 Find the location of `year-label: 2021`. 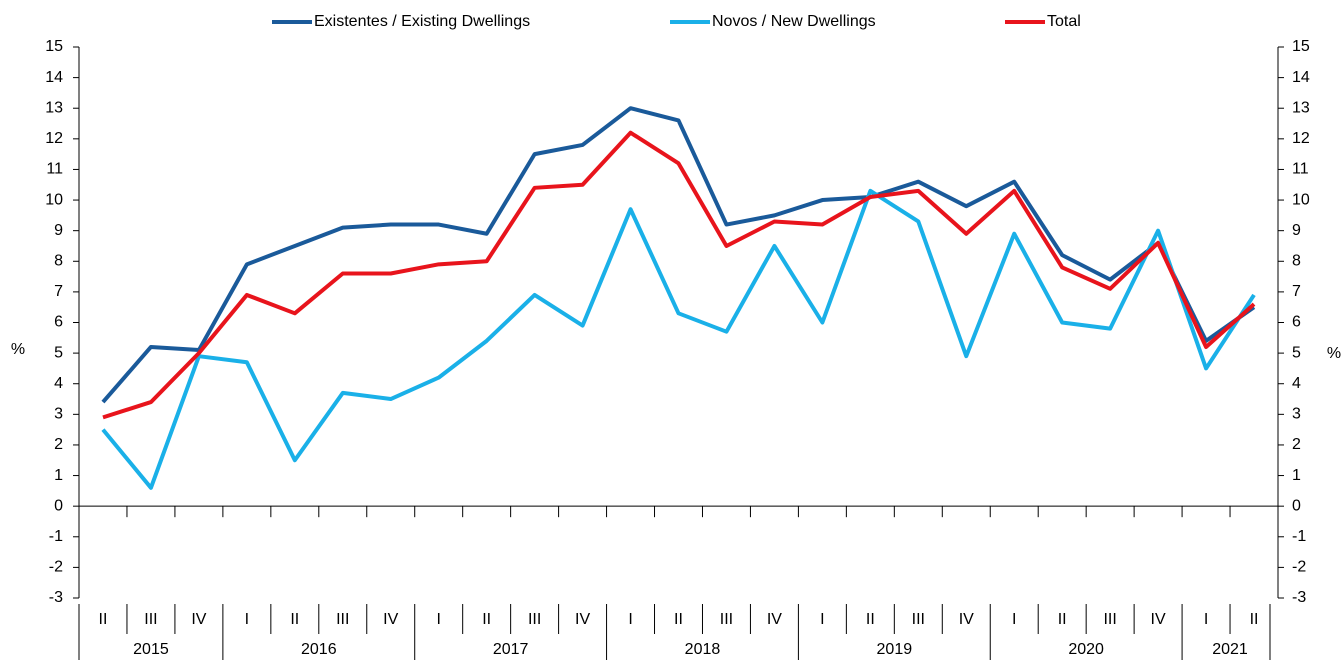

year-label: 2021 is located at coordinates (1230, 649).